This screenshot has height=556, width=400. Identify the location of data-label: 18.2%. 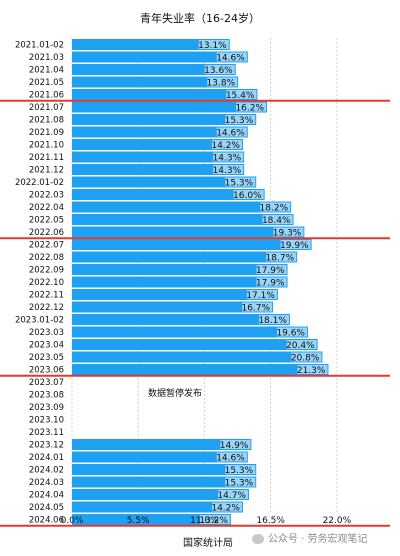
(274, 209).